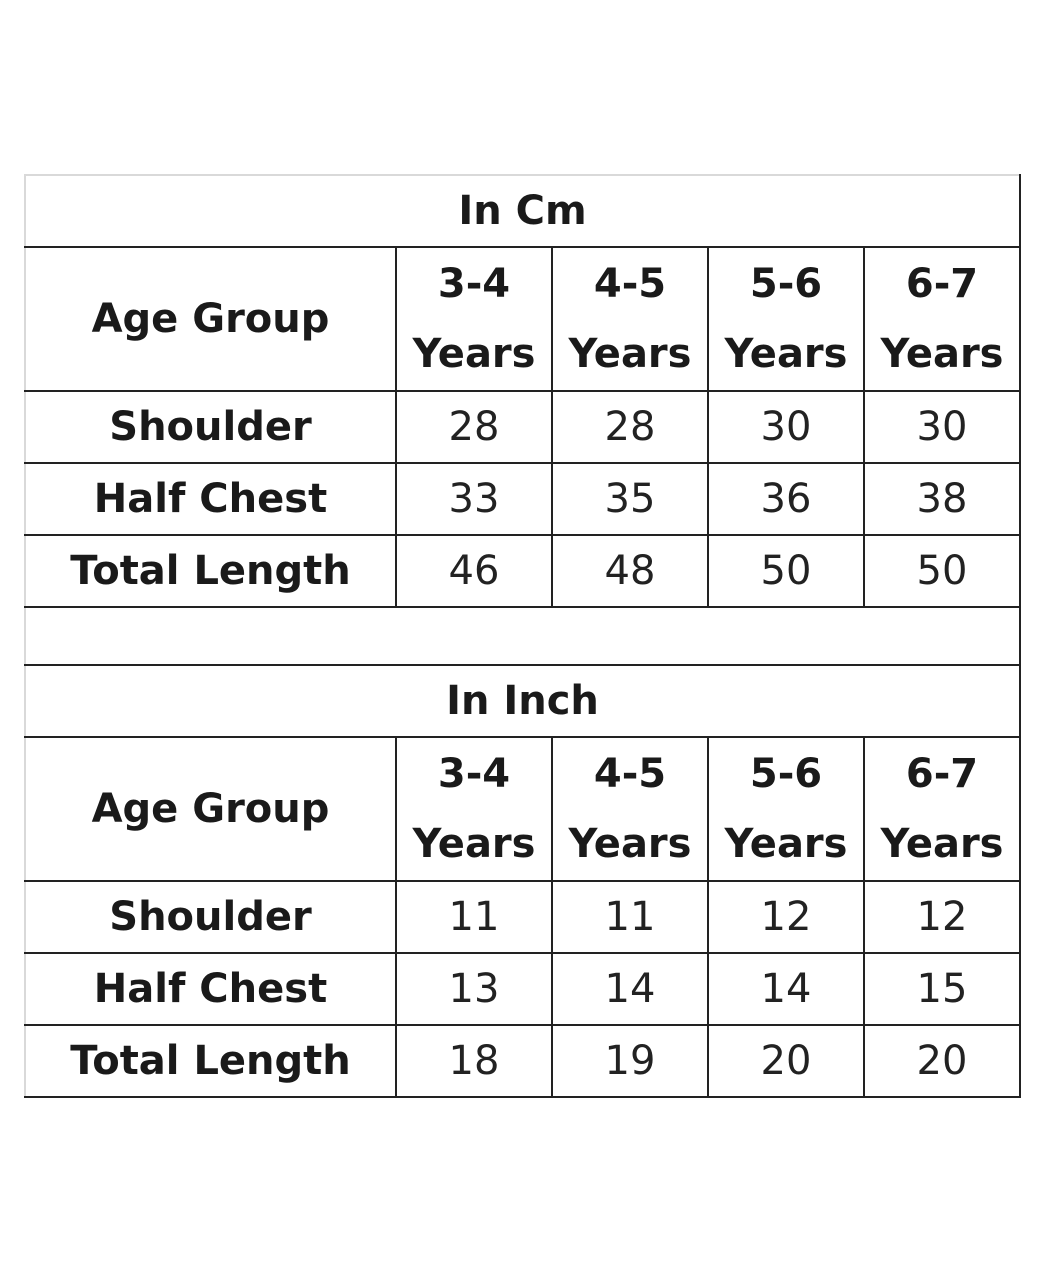  What do you see at coordinates (474, 571) in the screenshot?
I see `cell-value: 46` at bounding box center [474, 571].